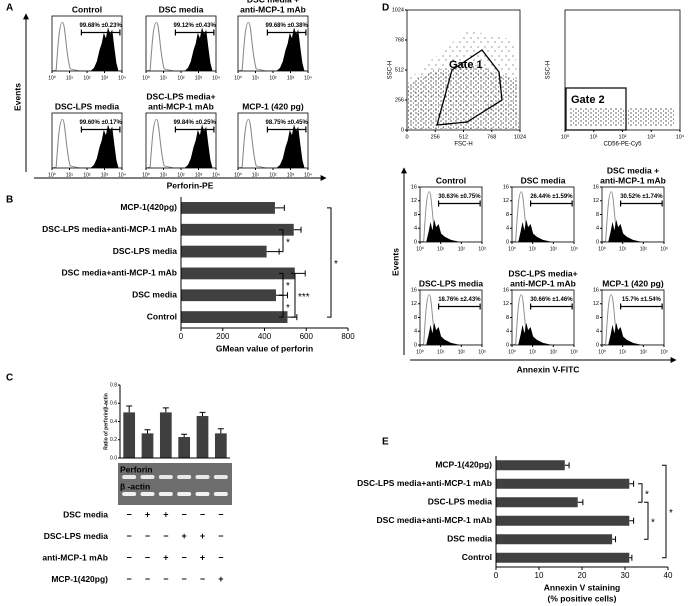 The image size is (689, 606). Describe the element at coordinates (463, 145) in the screenshot. I see `x-axis-label: FSC-H` at that location.